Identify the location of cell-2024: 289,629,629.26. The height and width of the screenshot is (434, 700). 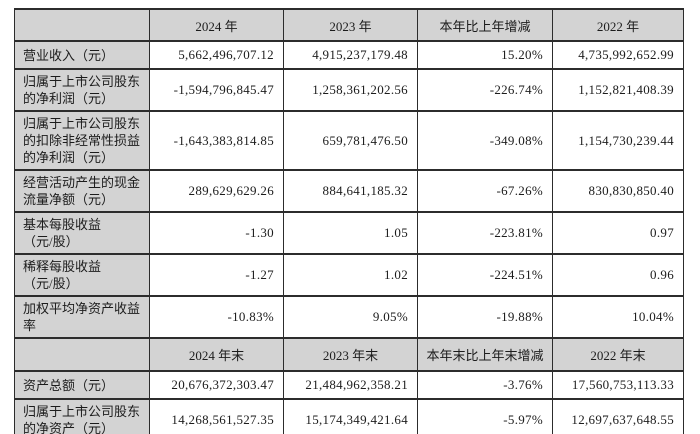
(216, 191).